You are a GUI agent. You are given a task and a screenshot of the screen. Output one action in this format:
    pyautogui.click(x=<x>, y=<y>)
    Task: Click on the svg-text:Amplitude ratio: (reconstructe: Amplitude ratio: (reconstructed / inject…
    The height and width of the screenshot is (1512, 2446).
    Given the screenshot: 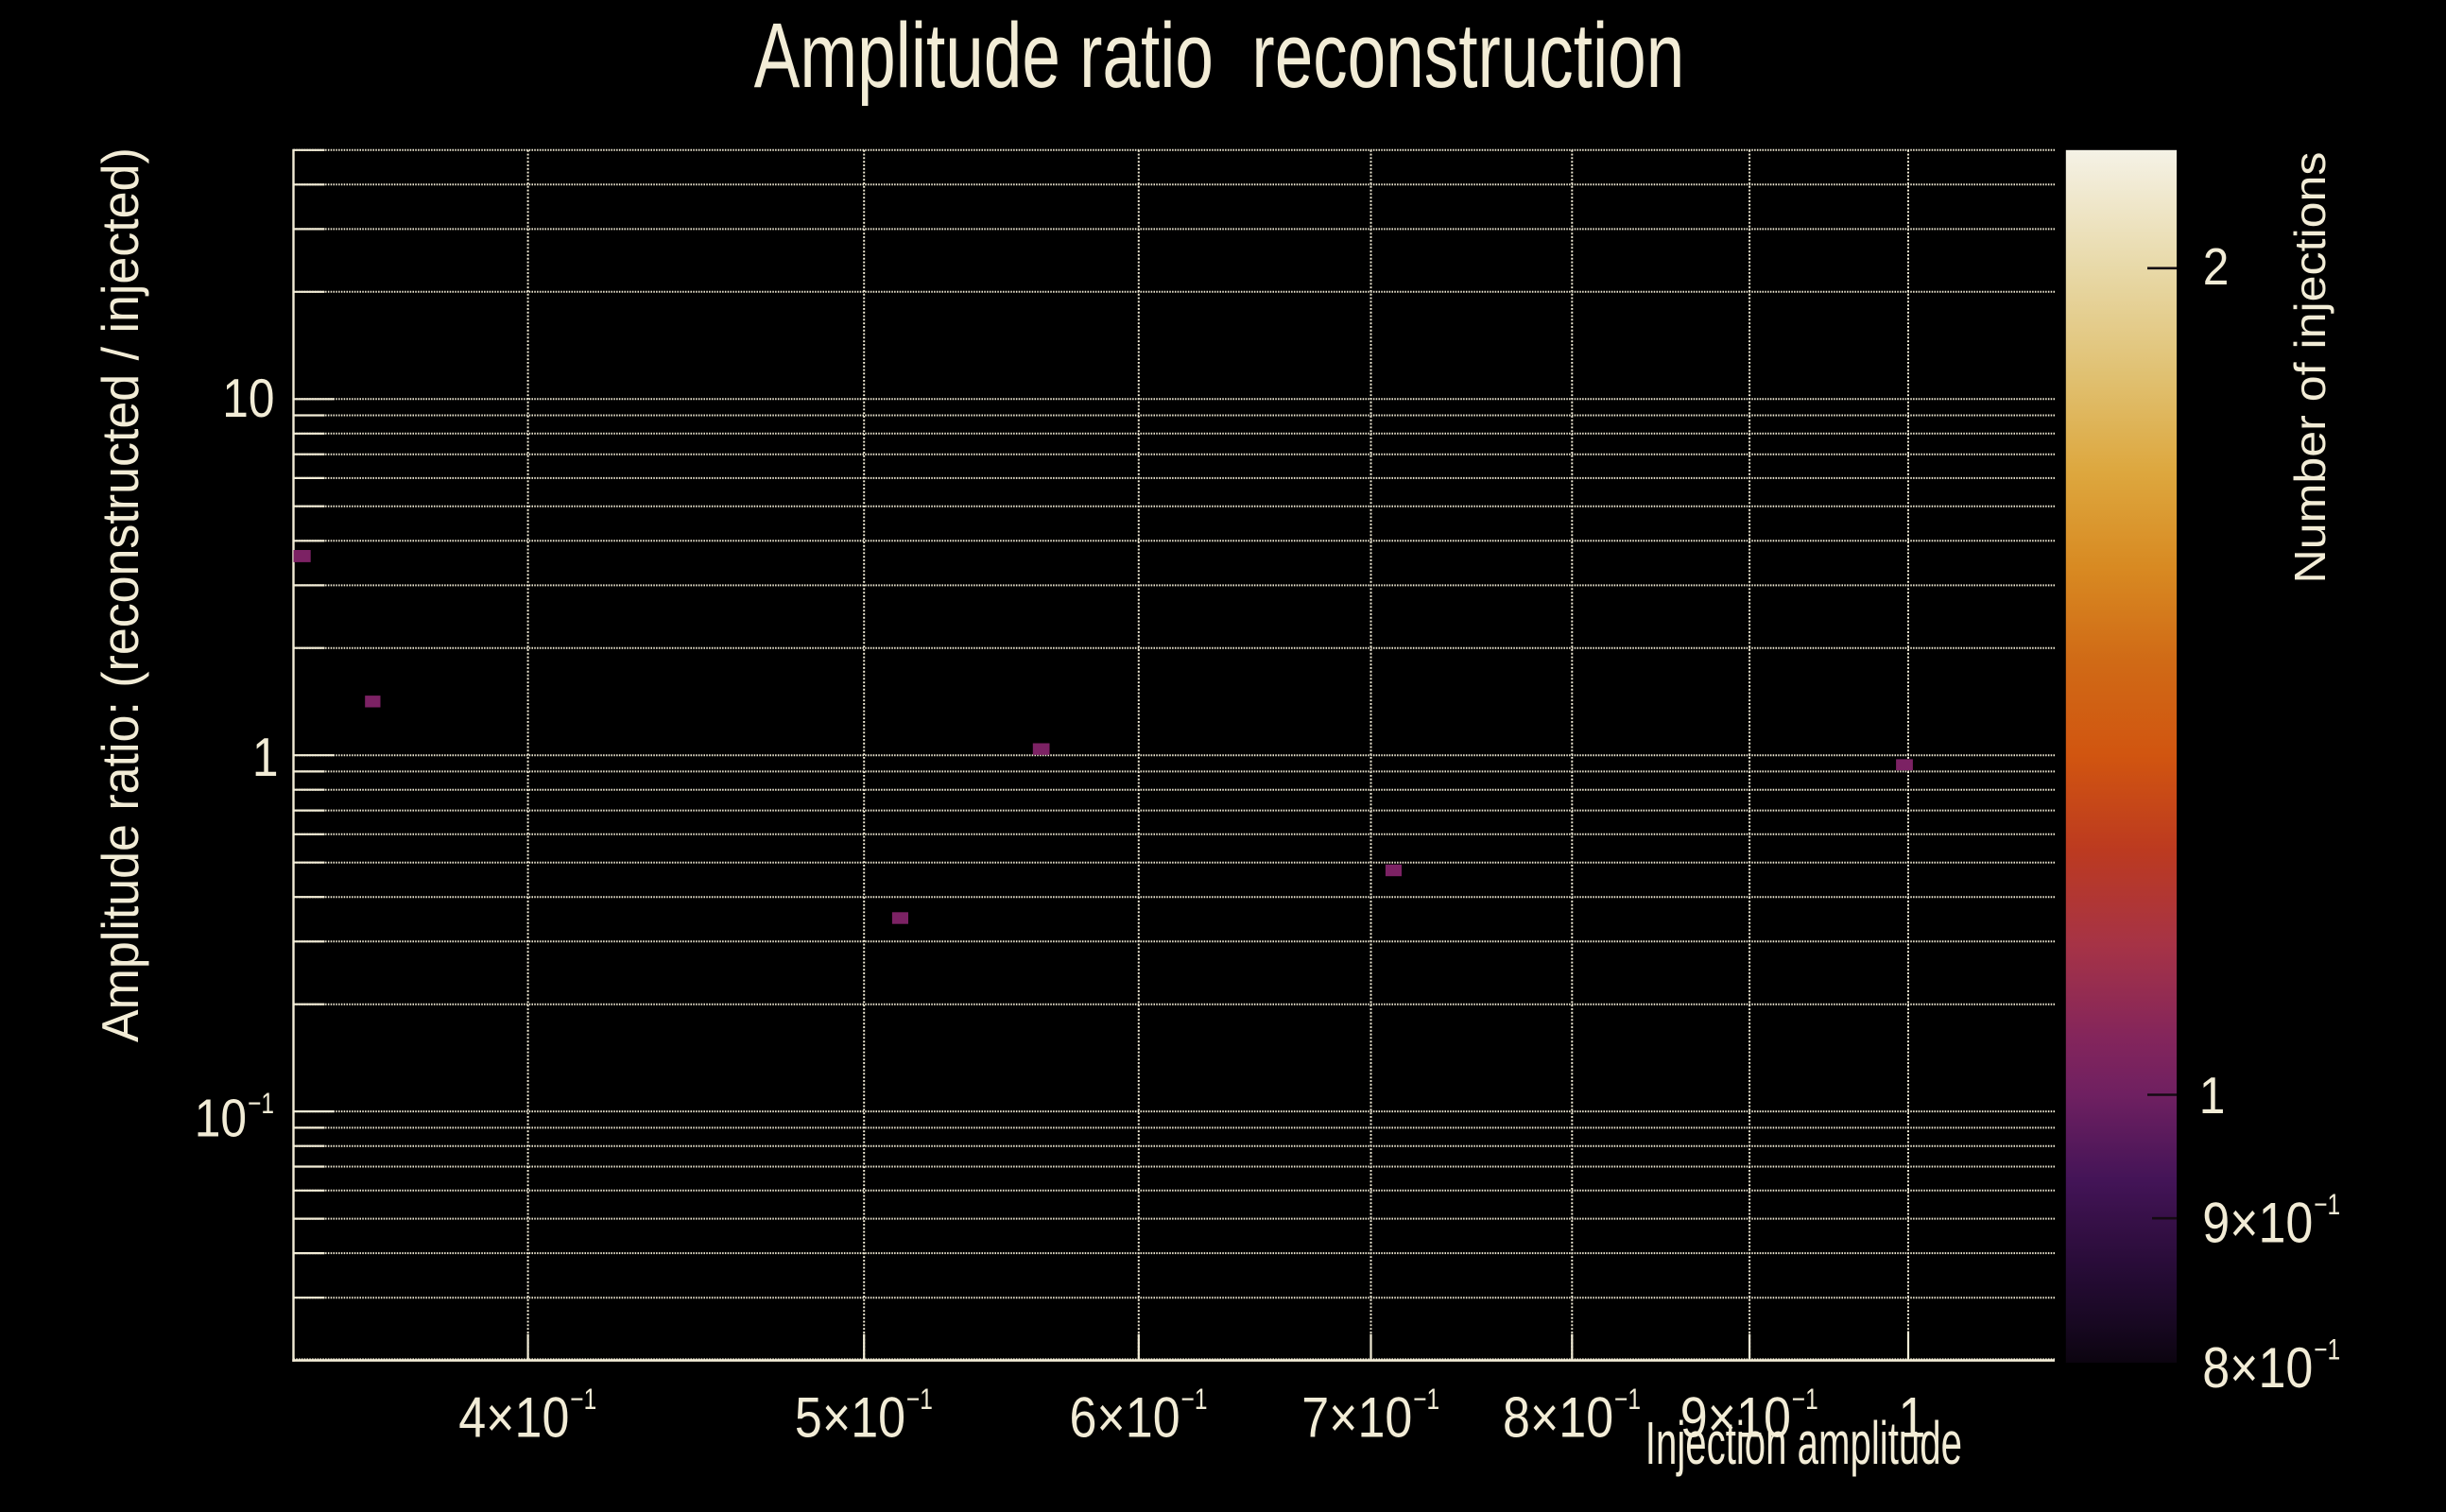 What is the action you would take?
    pyautogui.click(x=121, y=594)
    